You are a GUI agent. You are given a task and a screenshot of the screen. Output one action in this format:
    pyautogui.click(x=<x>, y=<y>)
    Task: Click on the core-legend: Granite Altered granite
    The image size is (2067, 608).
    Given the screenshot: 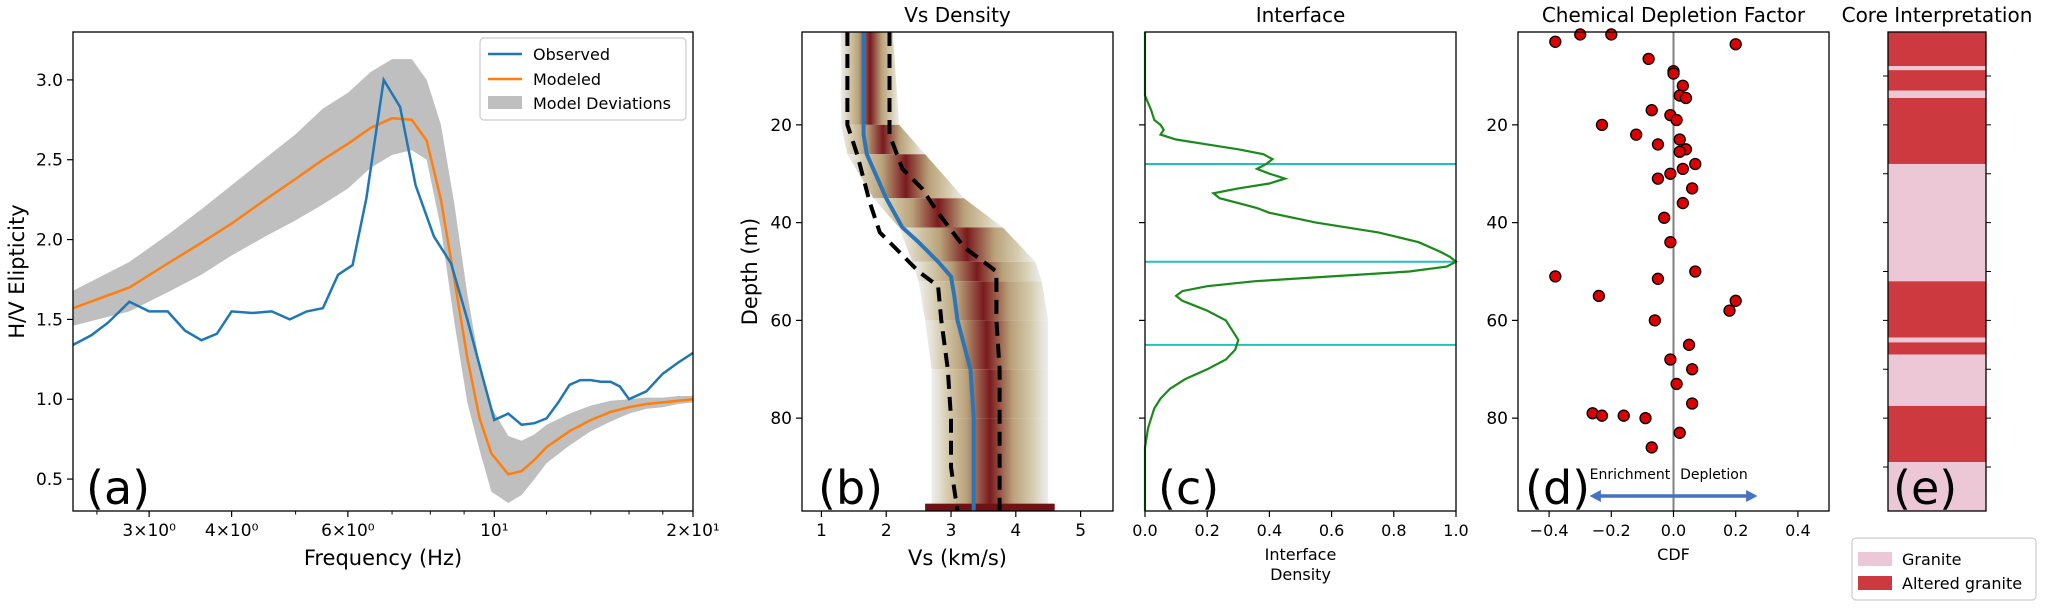 What is the action you would take?
    pyautogui.click(x=1944, y=569)
    